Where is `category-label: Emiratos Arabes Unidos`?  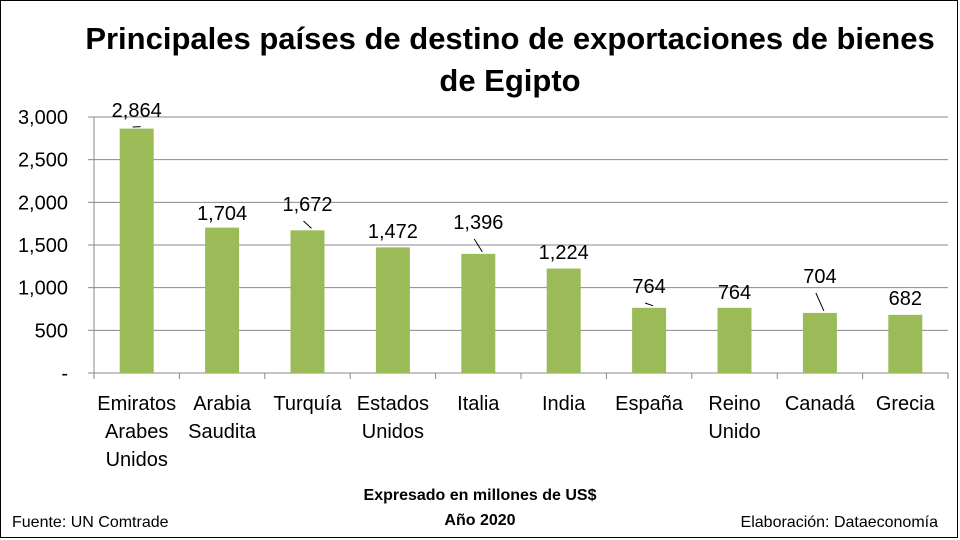 category-label: Emiratos Arabes Unidos is located at coordinates (136, 432).